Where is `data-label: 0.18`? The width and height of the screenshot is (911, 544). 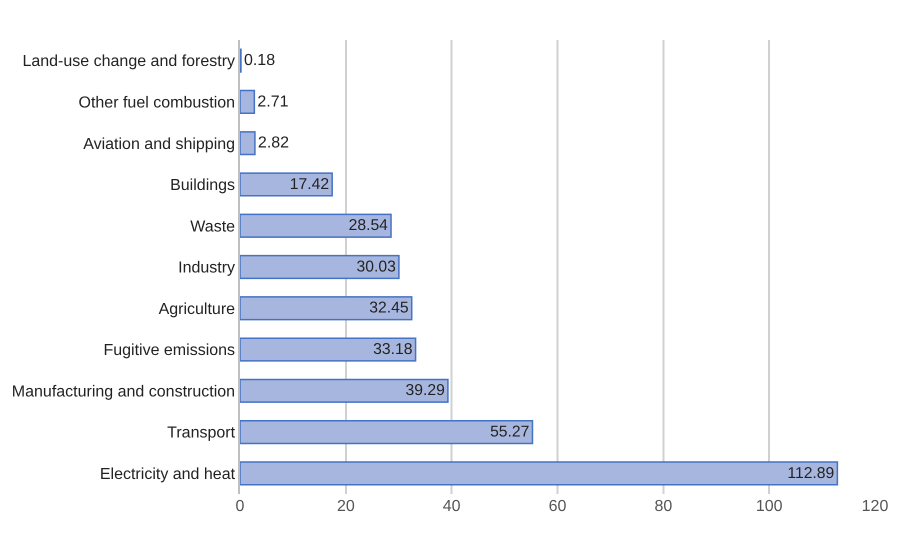
data-label: 0.18 is located at coordinates (260, 61).